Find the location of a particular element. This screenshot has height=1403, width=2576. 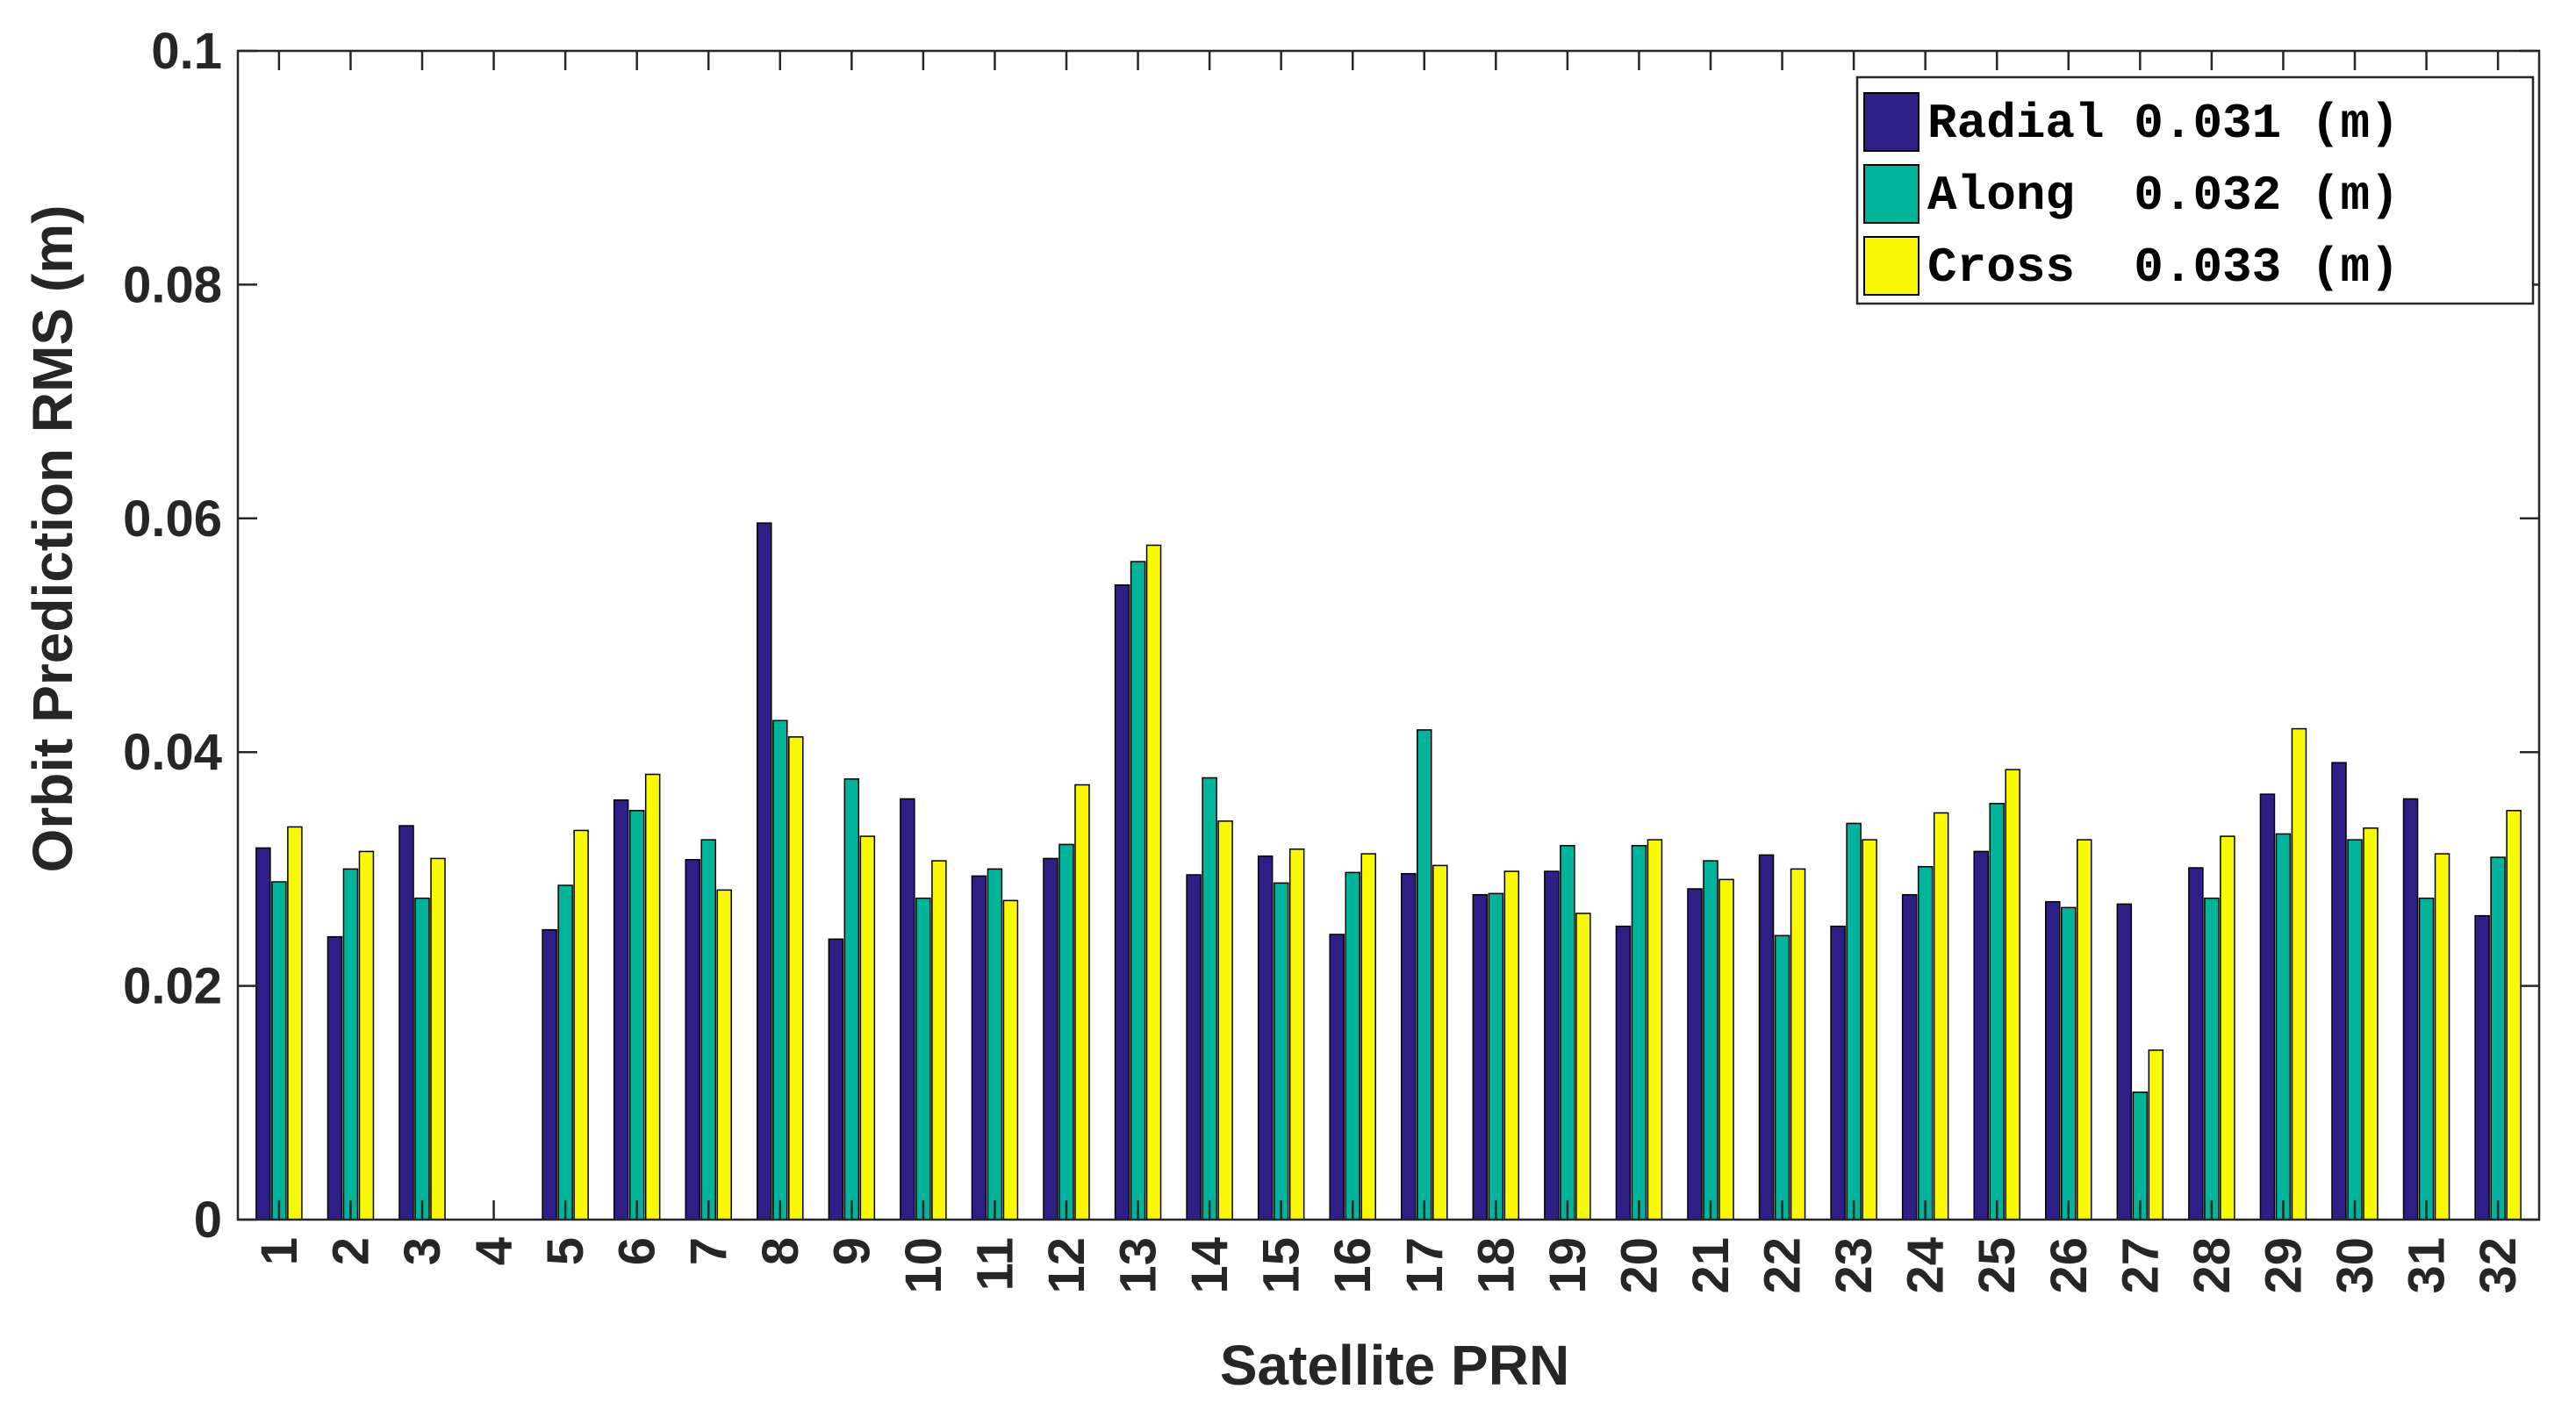

x-tick-label: 31 is located at coordinates (2428, 1265).